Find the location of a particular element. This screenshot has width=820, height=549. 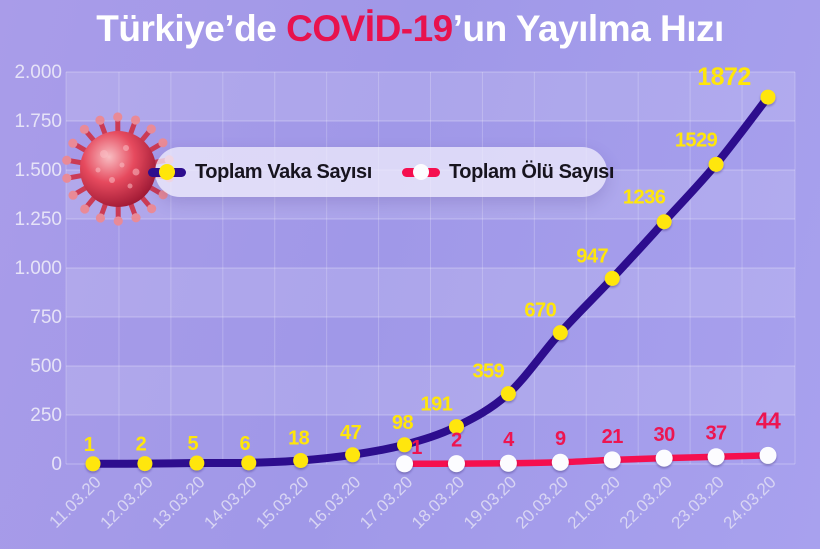

x-axis-tick-label: 14.03.20 is located at coordinates (230, 502).